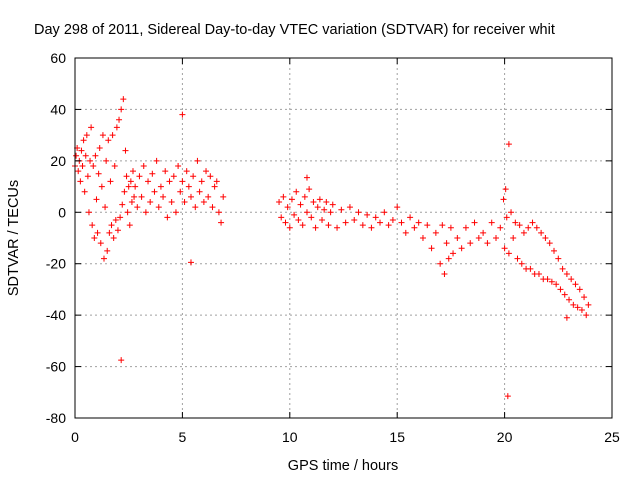 Image resolution: width=640 pixels, height=480 pixels. Describe the element at coordinates (56, 315) in the screenshot. I see `y-tick-label: -40` at that location.